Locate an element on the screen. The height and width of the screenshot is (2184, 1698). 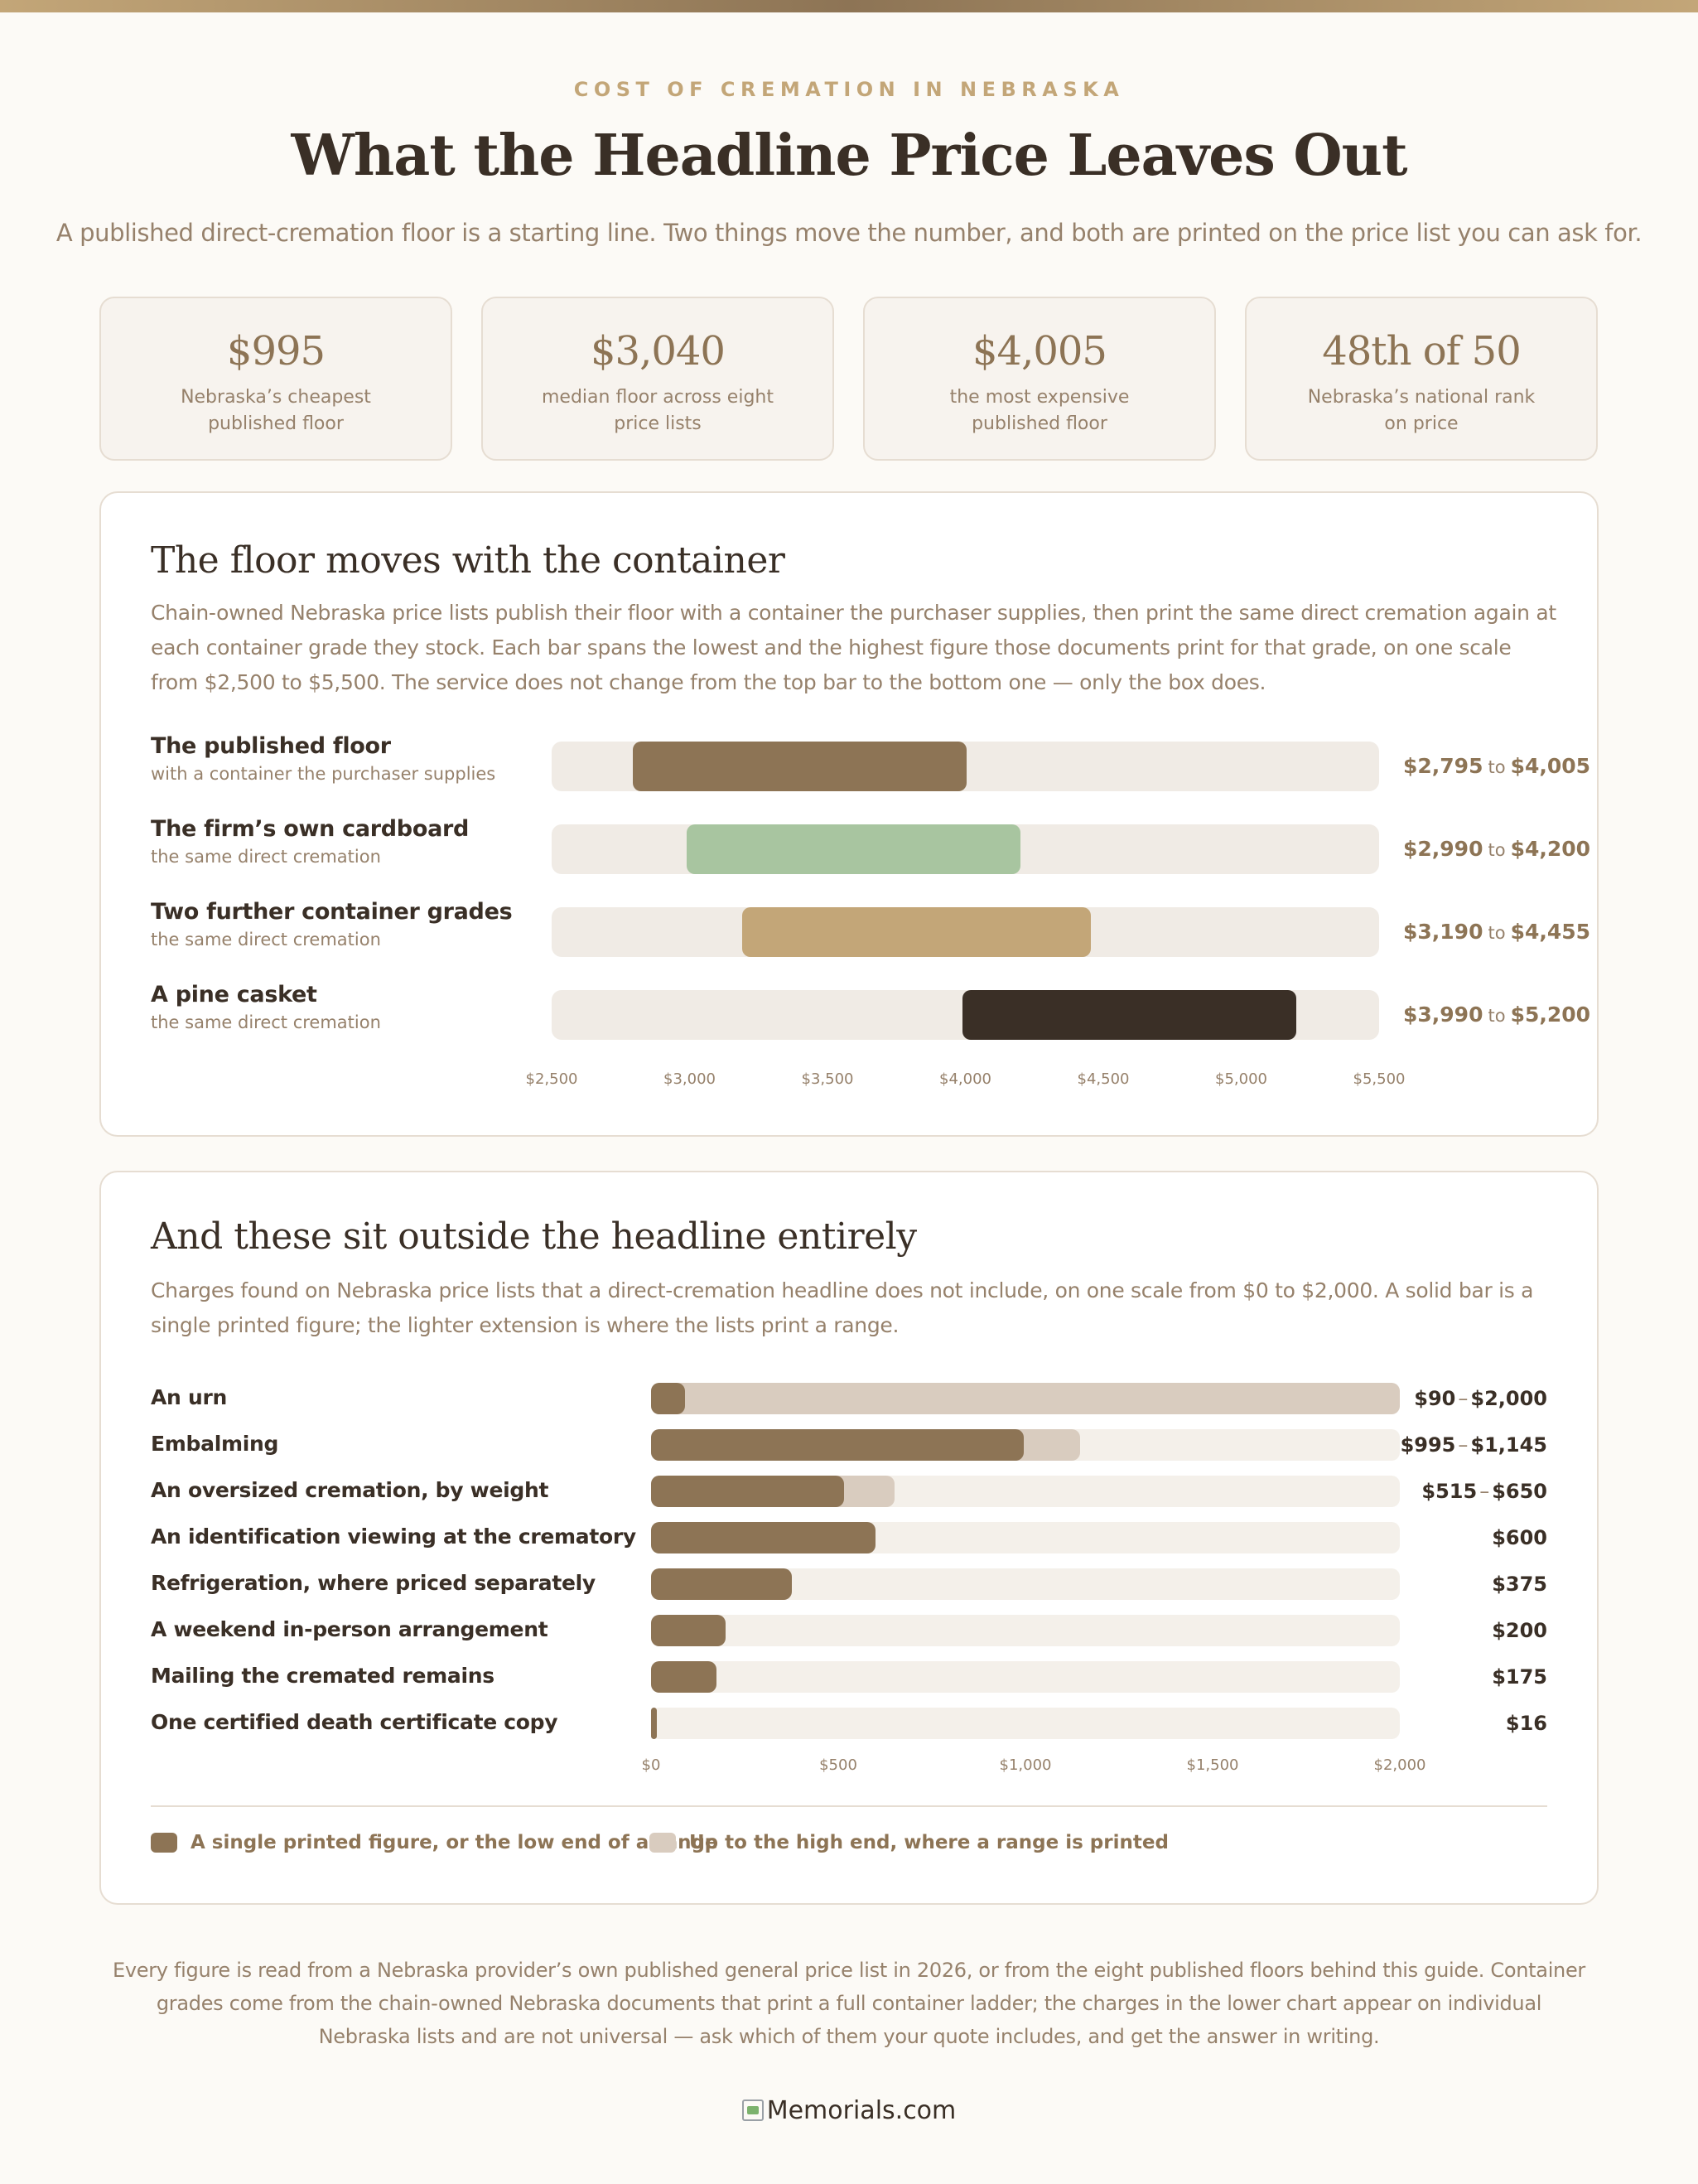
range-high-value: $5,200 is located at coordinates (1550, 1015).